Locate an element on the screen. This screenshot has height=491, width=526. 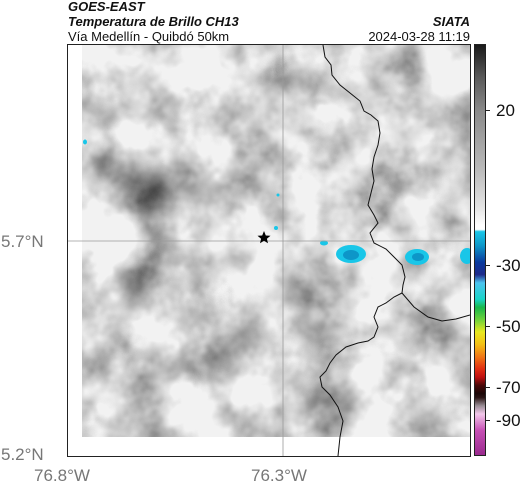
latitude-label-5-7: 5.7°N is located at coordinates (22, 241).